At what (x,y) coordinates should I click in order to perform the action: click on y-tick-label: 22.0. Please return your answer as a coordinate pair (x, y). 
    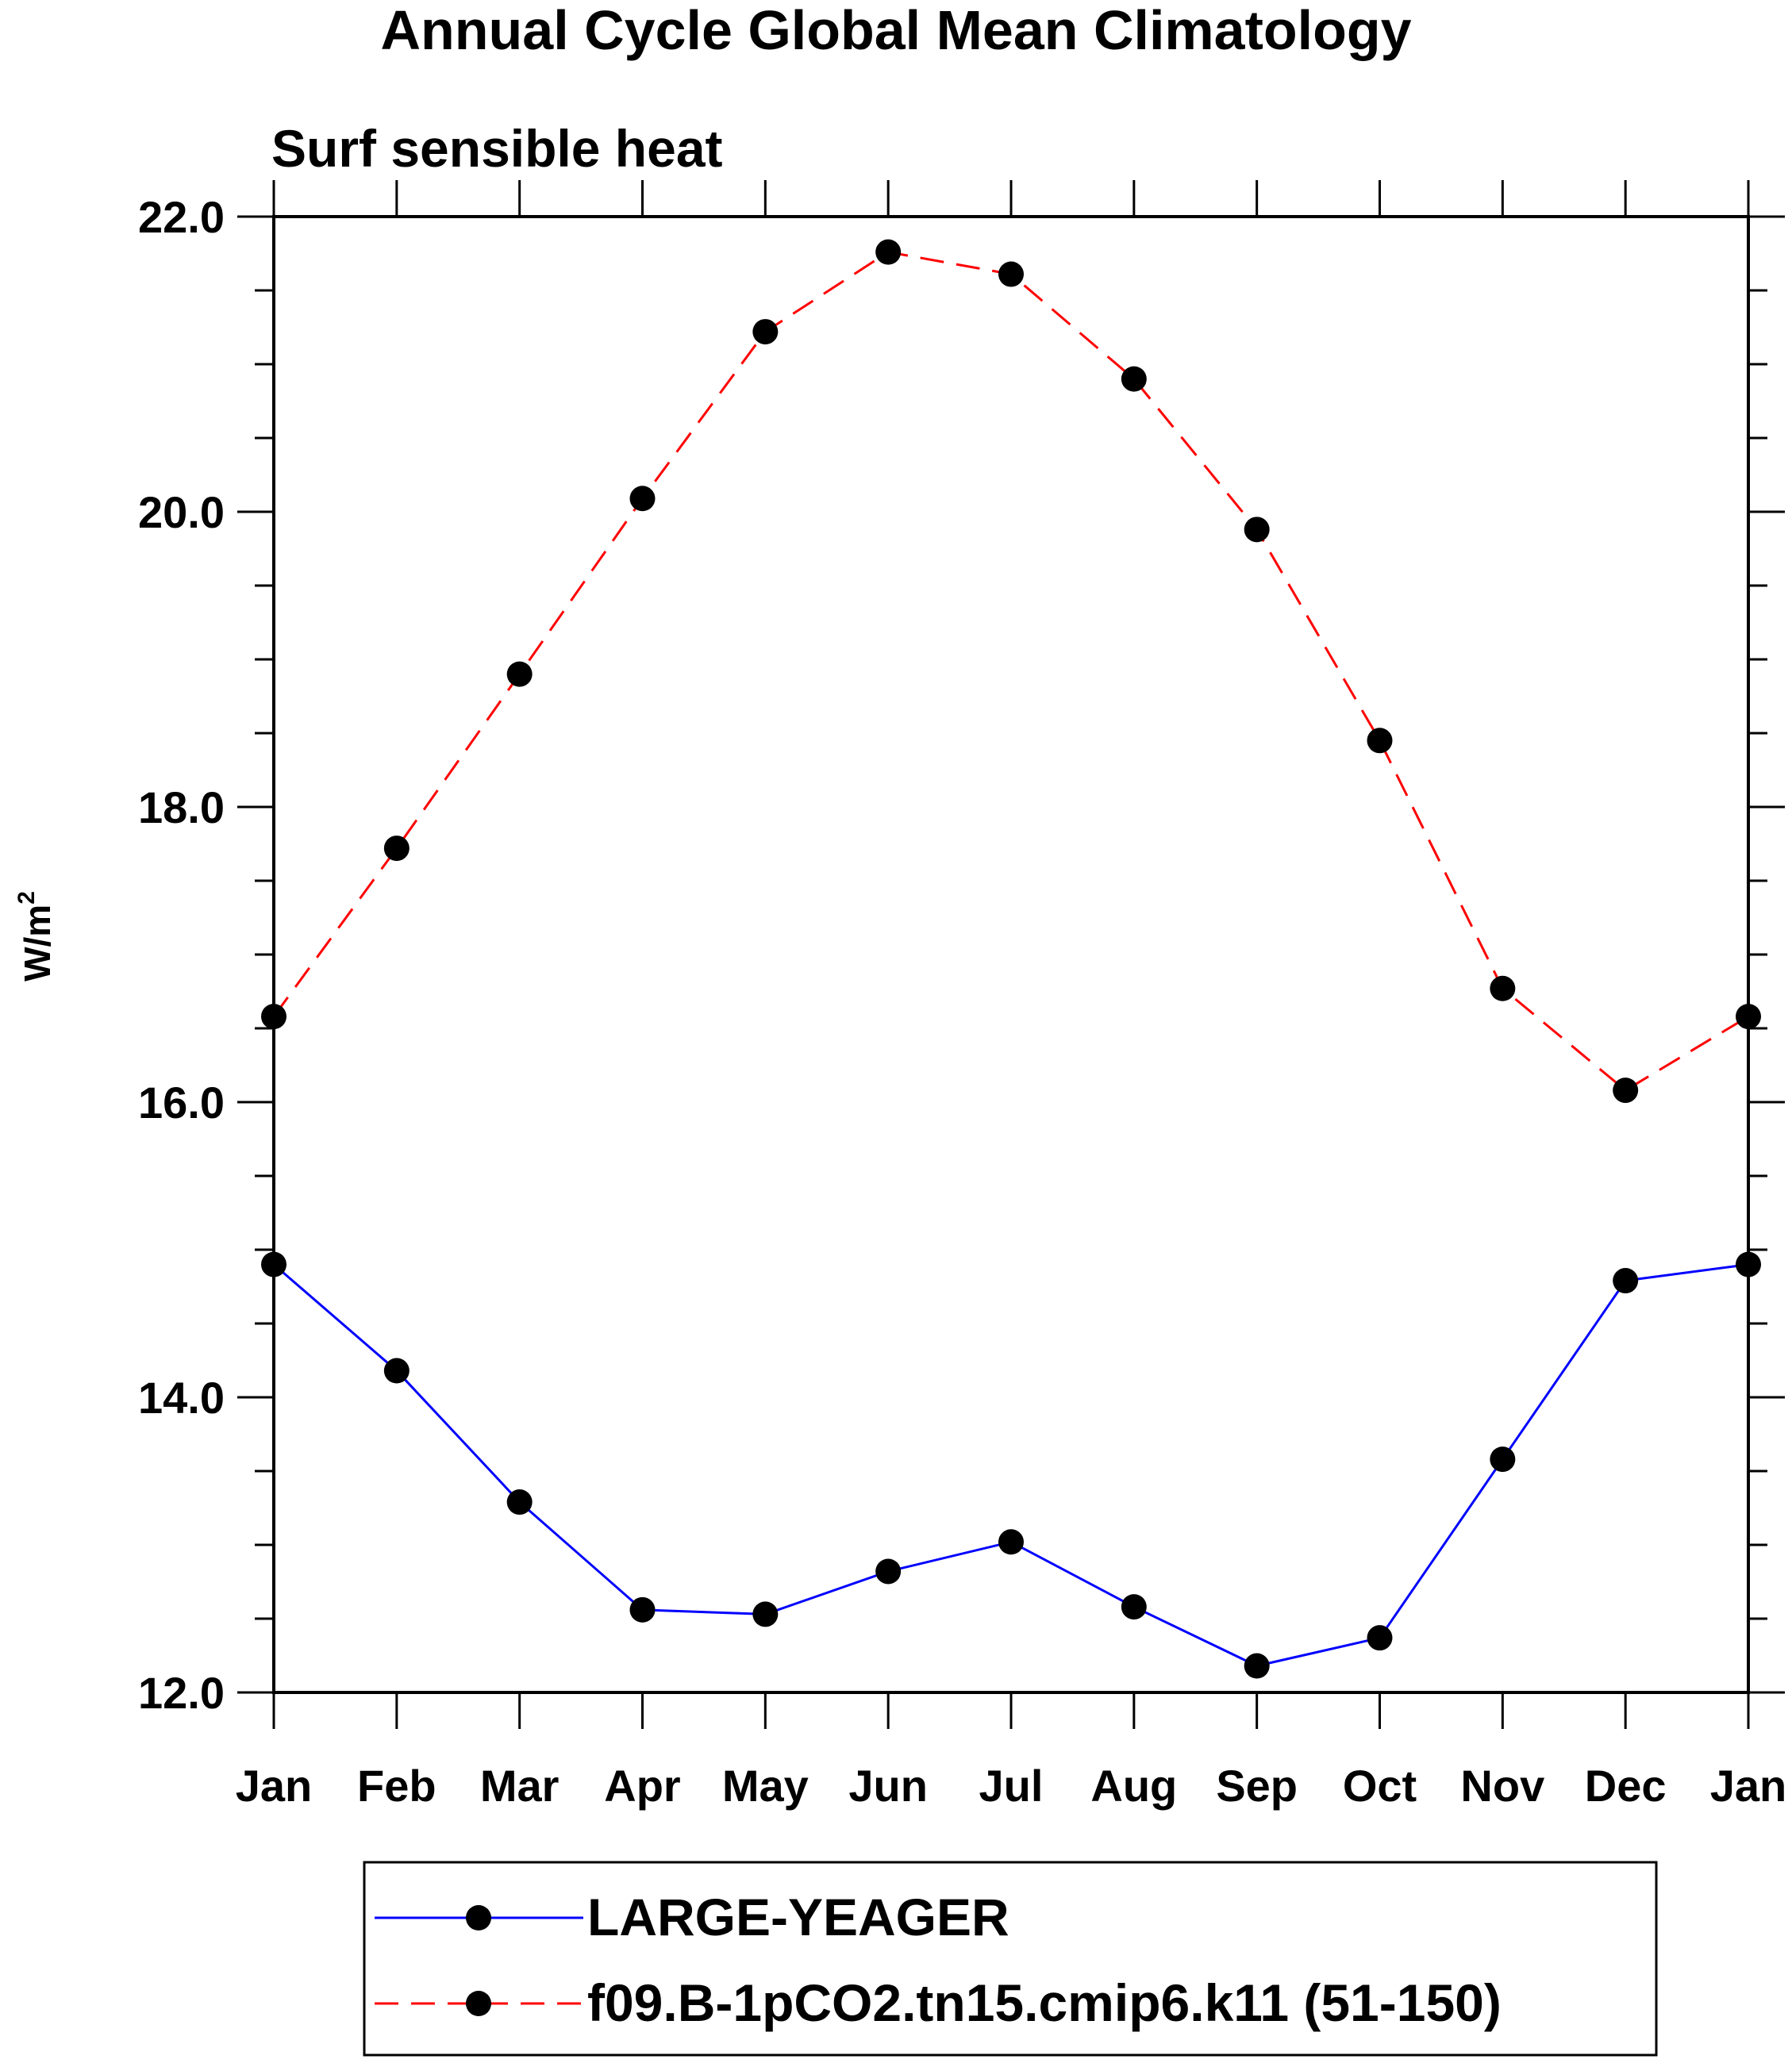
    Looking at the image, I should click on (181, 217).